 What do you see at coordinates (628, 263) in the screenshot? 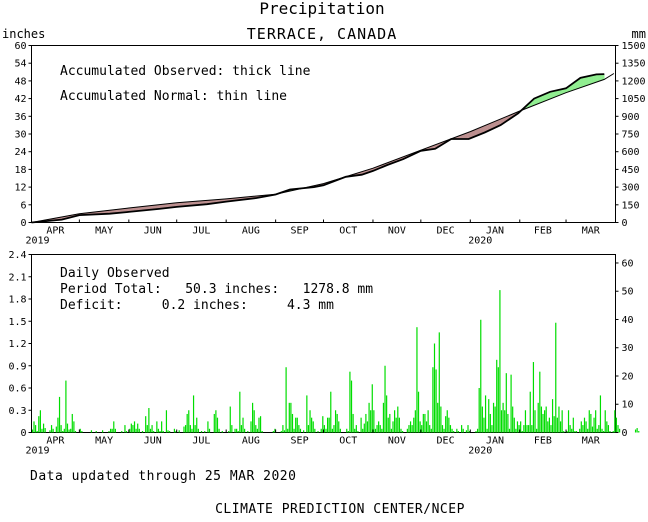
I see `daily-mm-tick-label: 60` at bounding box center [628, 263].